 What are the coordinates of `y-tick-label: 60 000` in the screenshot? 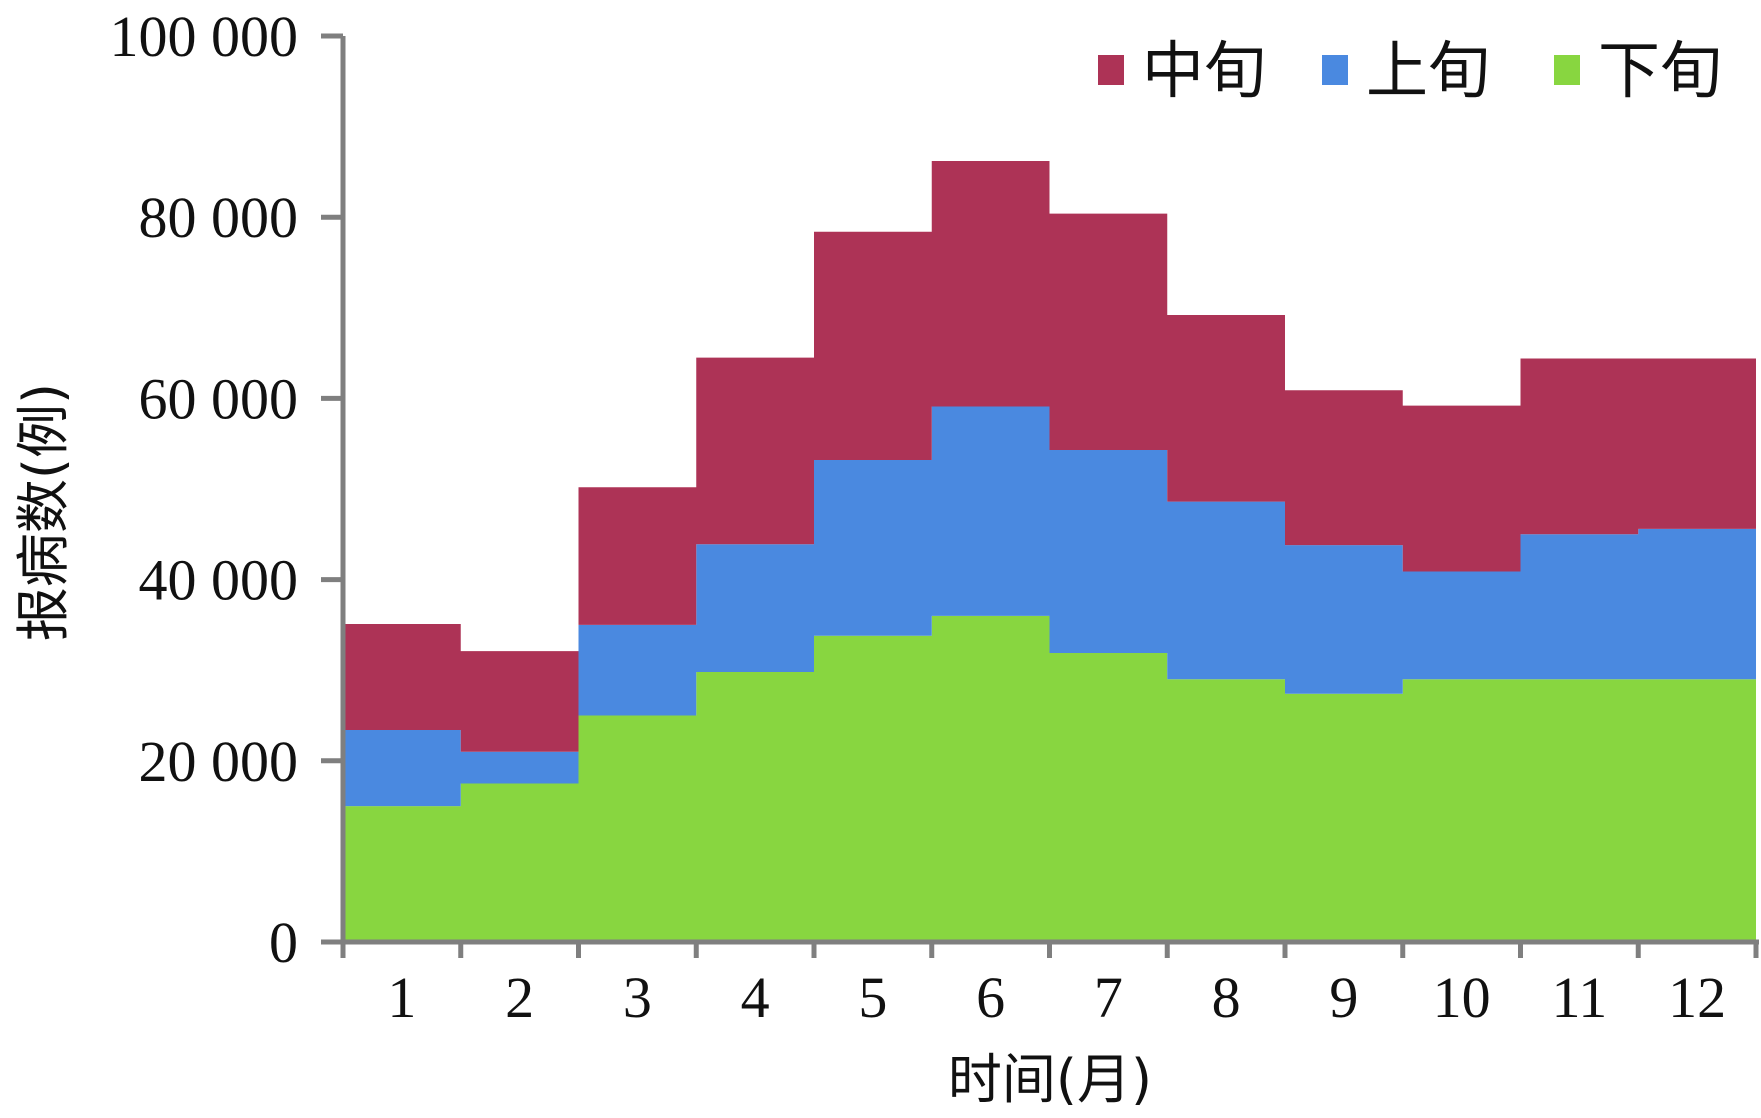 It's located at (219, 398).